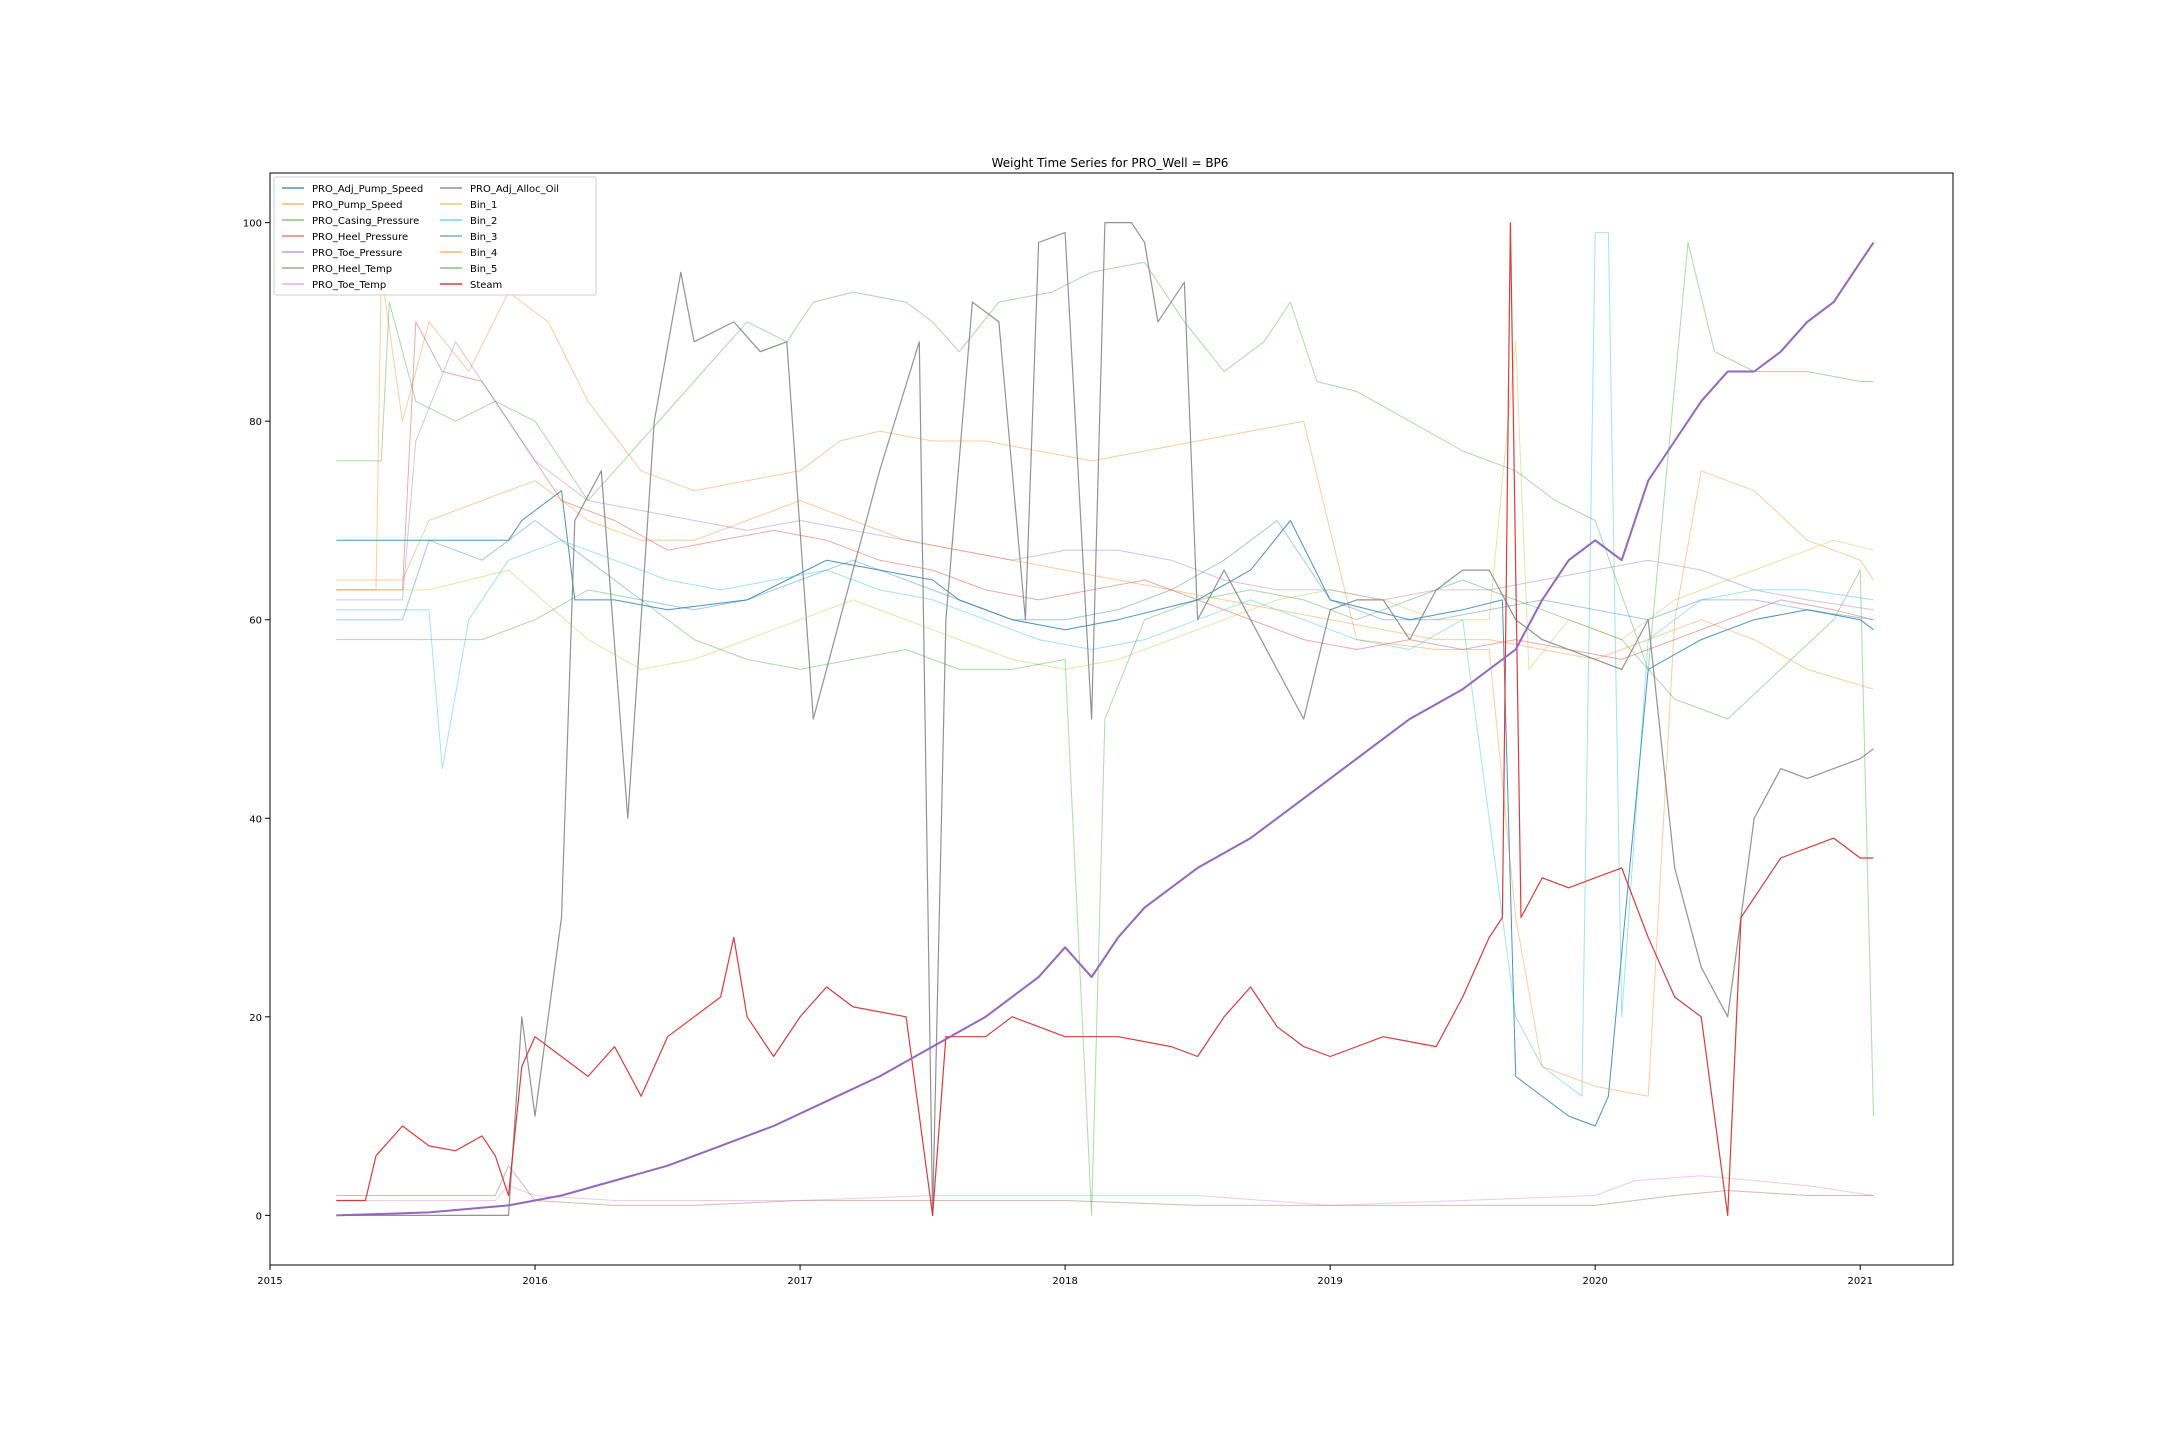 This screenshot has height=1440, width=2160. Describe the element at coordinates (514, 189) in the screenshot. I see `legend-label-pro-adj-alloc-oil: PRO_Adj_Alloc_Oil` at that location.